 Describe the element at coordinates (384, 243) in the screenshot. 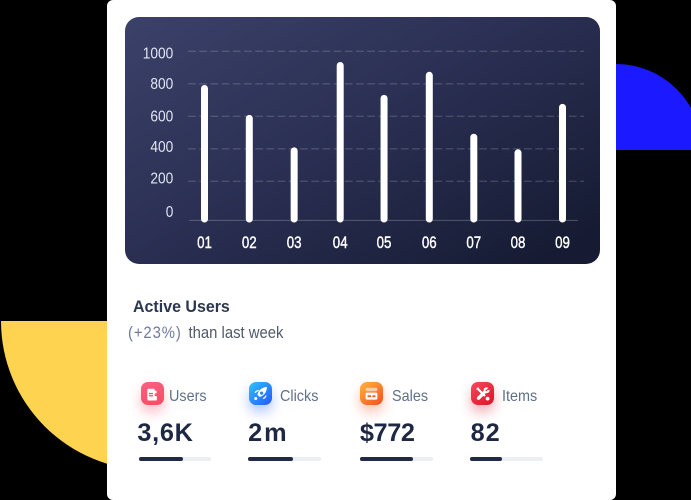

I see `svg-text: 05` at that location.